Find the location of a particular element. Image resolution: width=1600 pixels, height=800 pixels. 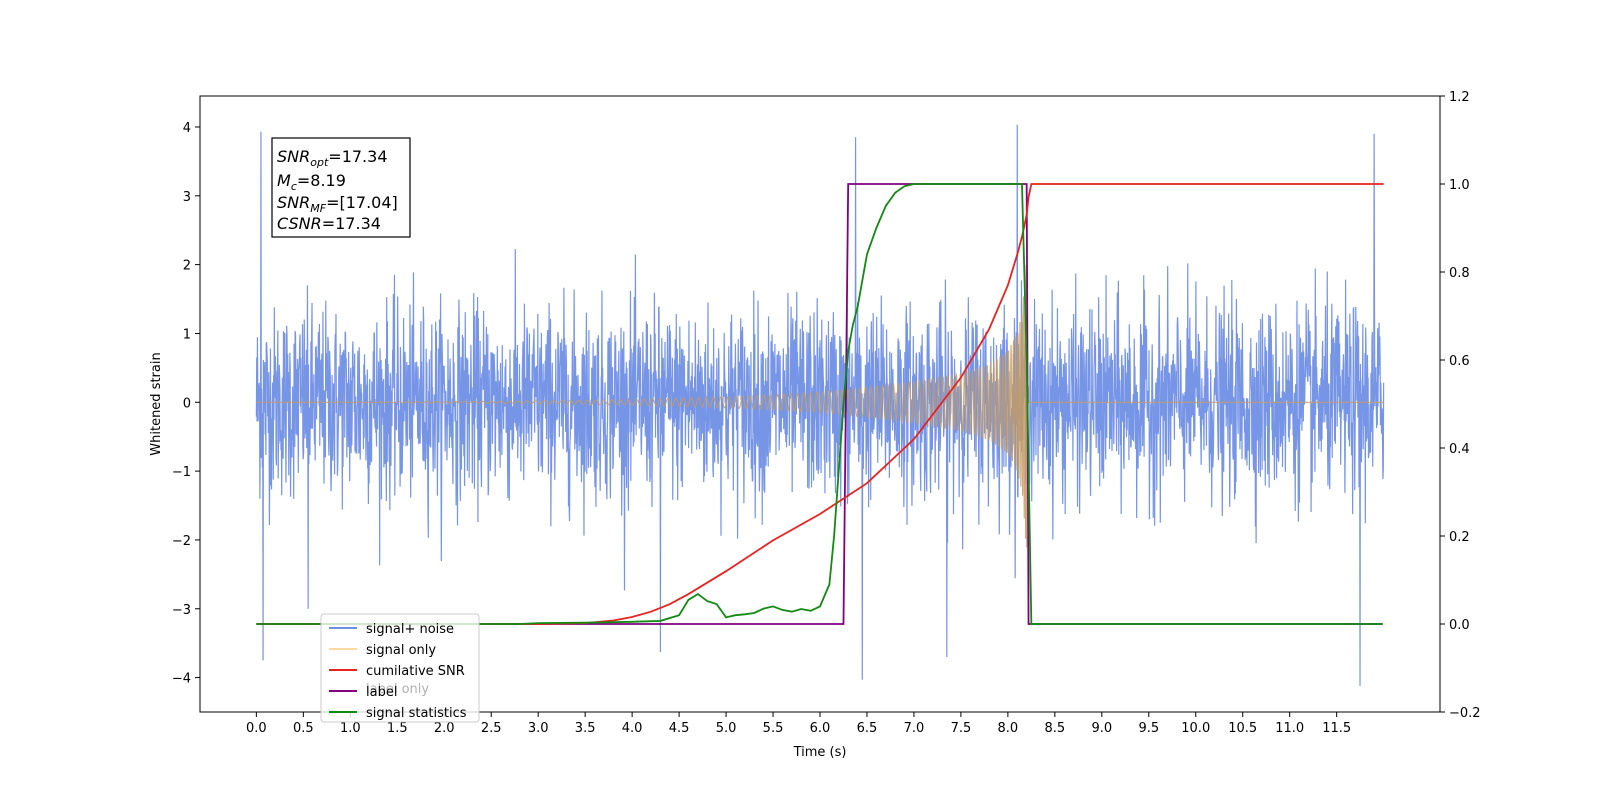

x-tick-label: 6.0 is located at coordinates (820, 728).